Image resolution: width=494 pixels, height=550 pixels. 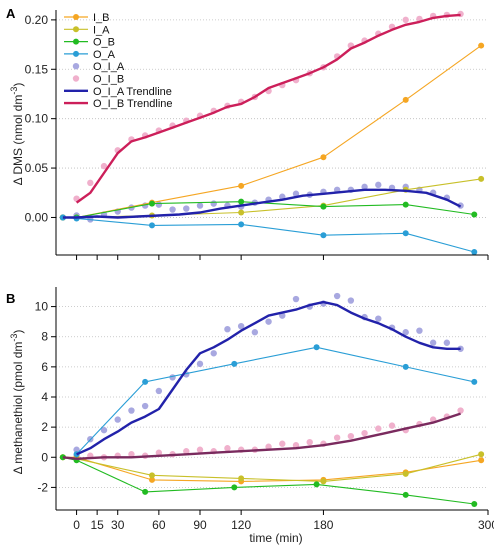 What do you see at coordinates (98, 80) in the screenshot?
I see `legend-item-o-i-b: O_I_B` at bounding box center [98, 80].